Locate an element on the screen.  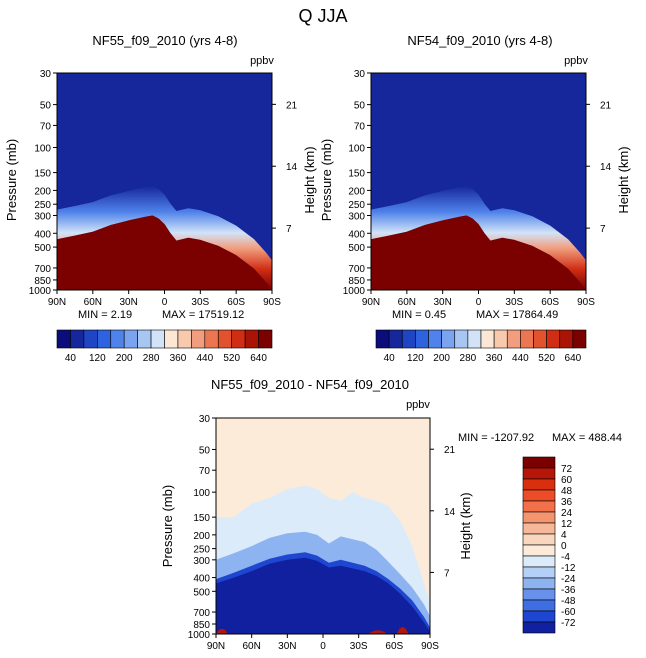
tropopause-band is located at coordinates (478, 237).